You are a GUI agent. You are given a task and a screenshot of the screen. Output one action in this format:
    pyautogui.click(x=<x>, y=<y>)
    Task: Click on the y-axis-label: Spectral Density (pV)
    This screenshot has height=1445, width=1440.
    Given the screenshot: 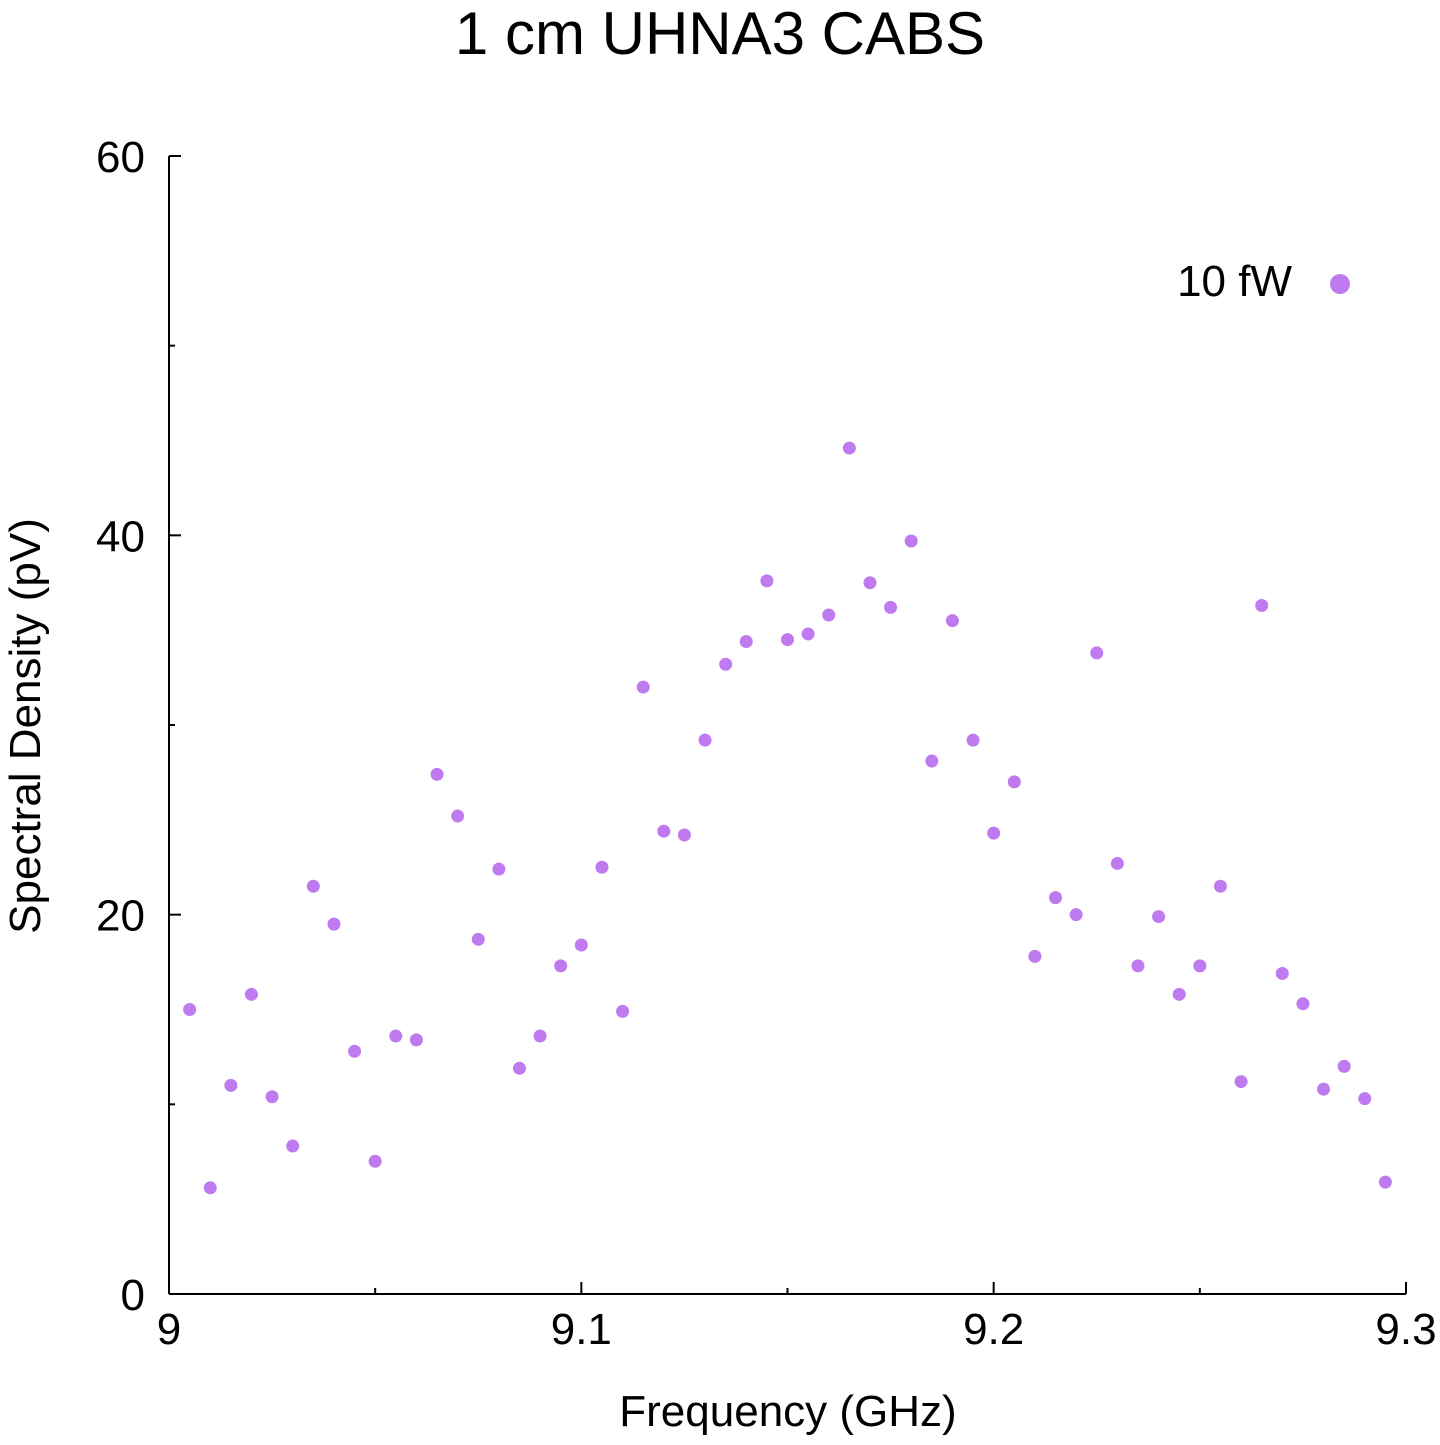 What is the action you would take?
    pyautogui.click(x=25, y=726)
    